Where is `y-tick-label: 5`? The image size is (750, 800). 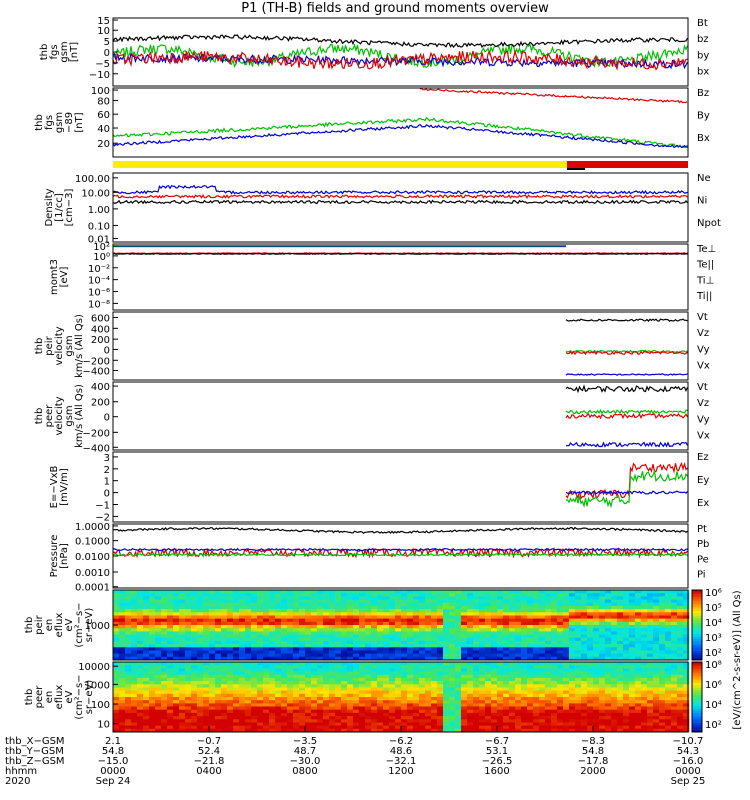 y-tick-label: 5 is located at coordinates (107, 42).